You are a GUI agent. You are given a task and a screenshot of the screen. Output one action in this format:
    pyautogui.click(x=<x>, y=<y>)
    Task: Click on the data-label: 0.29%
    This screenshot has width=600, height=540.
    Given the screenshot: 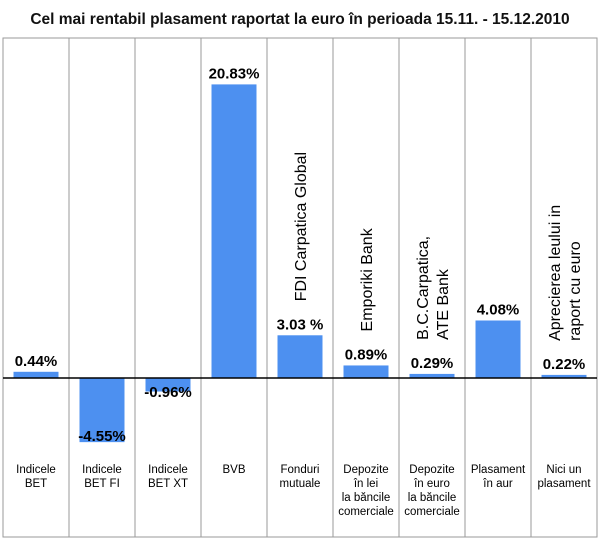 What is the action you would take?
    pyautogui.click(x=432, y=363)
    